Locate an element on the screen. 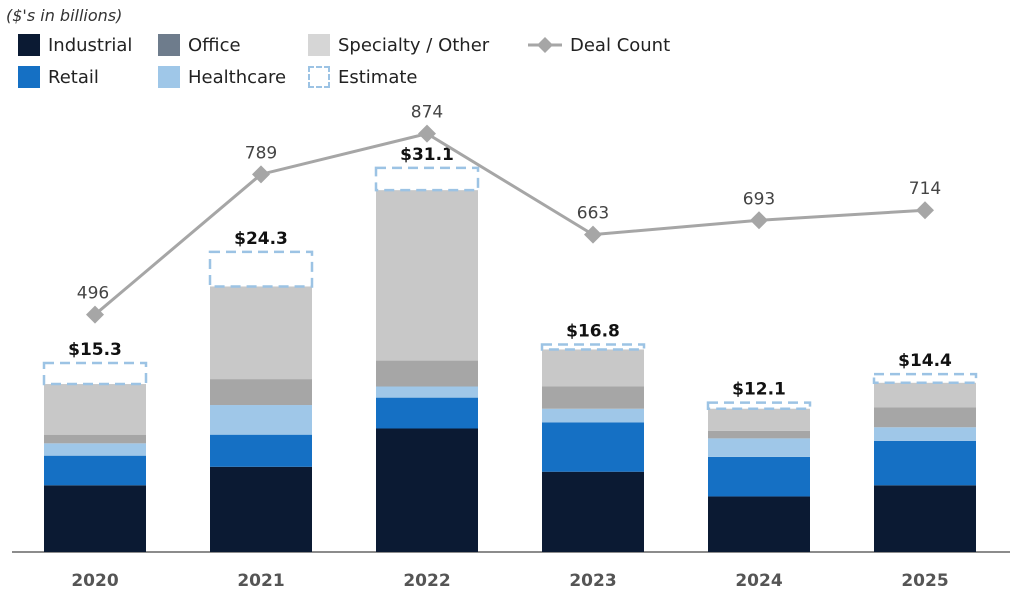 The image size is (1024, 596). legend-label: Retail is located at coordinates (73, 77).